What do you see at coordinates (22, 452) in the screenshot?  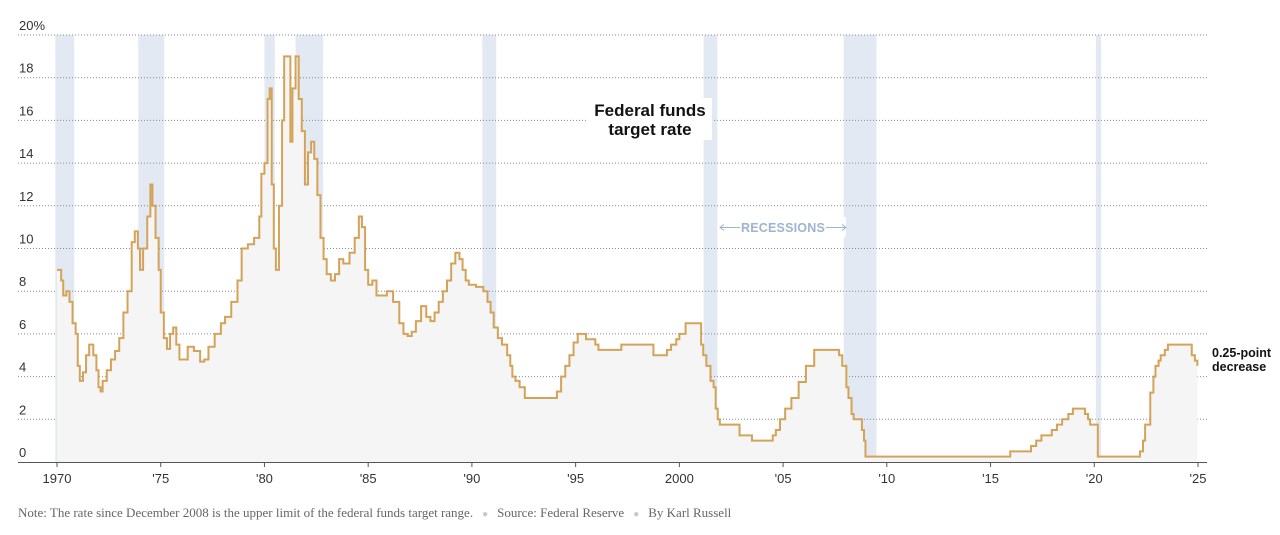 I see `y-tick-label: 0` at bounding box center [22, 452].